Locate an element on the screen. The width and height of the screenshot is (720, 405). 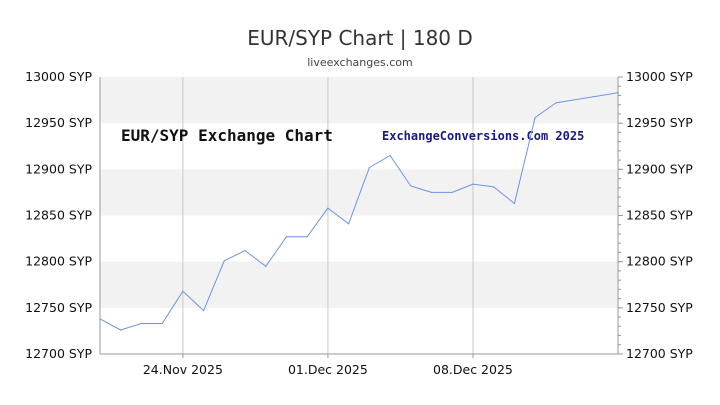
x-axis: 24.Nov 2025 01.Dec 2025 08.Dec 2025 is located at coordinates (328, 365).